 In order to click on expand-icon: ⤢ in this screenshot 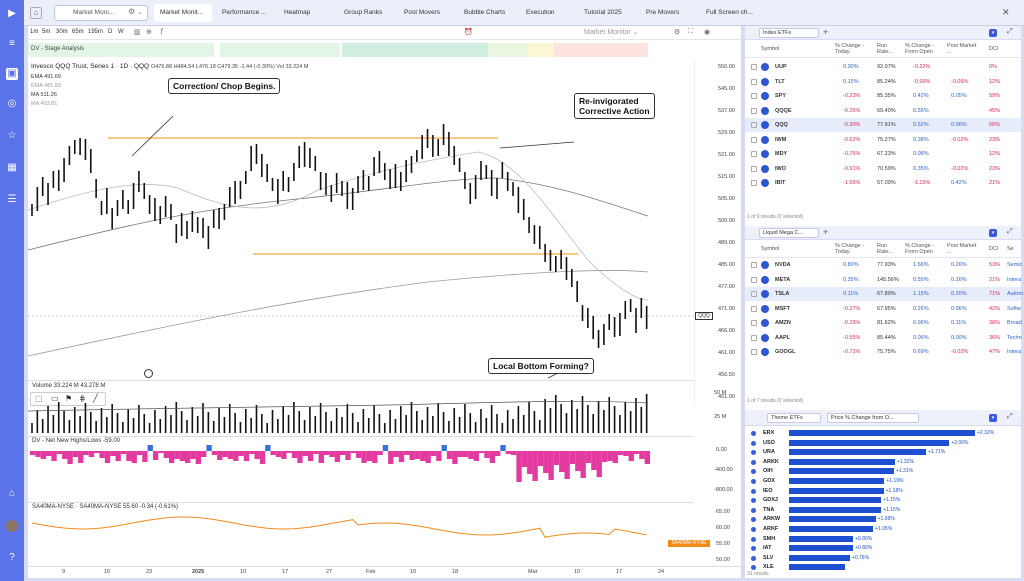, I will do `click(1010, 231)`.